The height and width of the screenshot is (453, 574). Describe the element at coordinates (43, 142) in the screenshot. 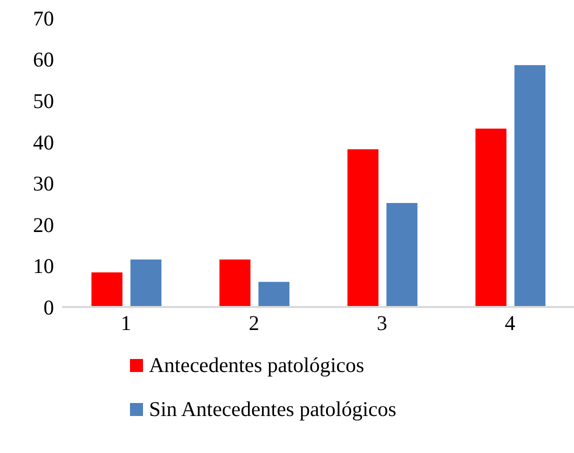

I see `y-tick-label: 40` at that location.